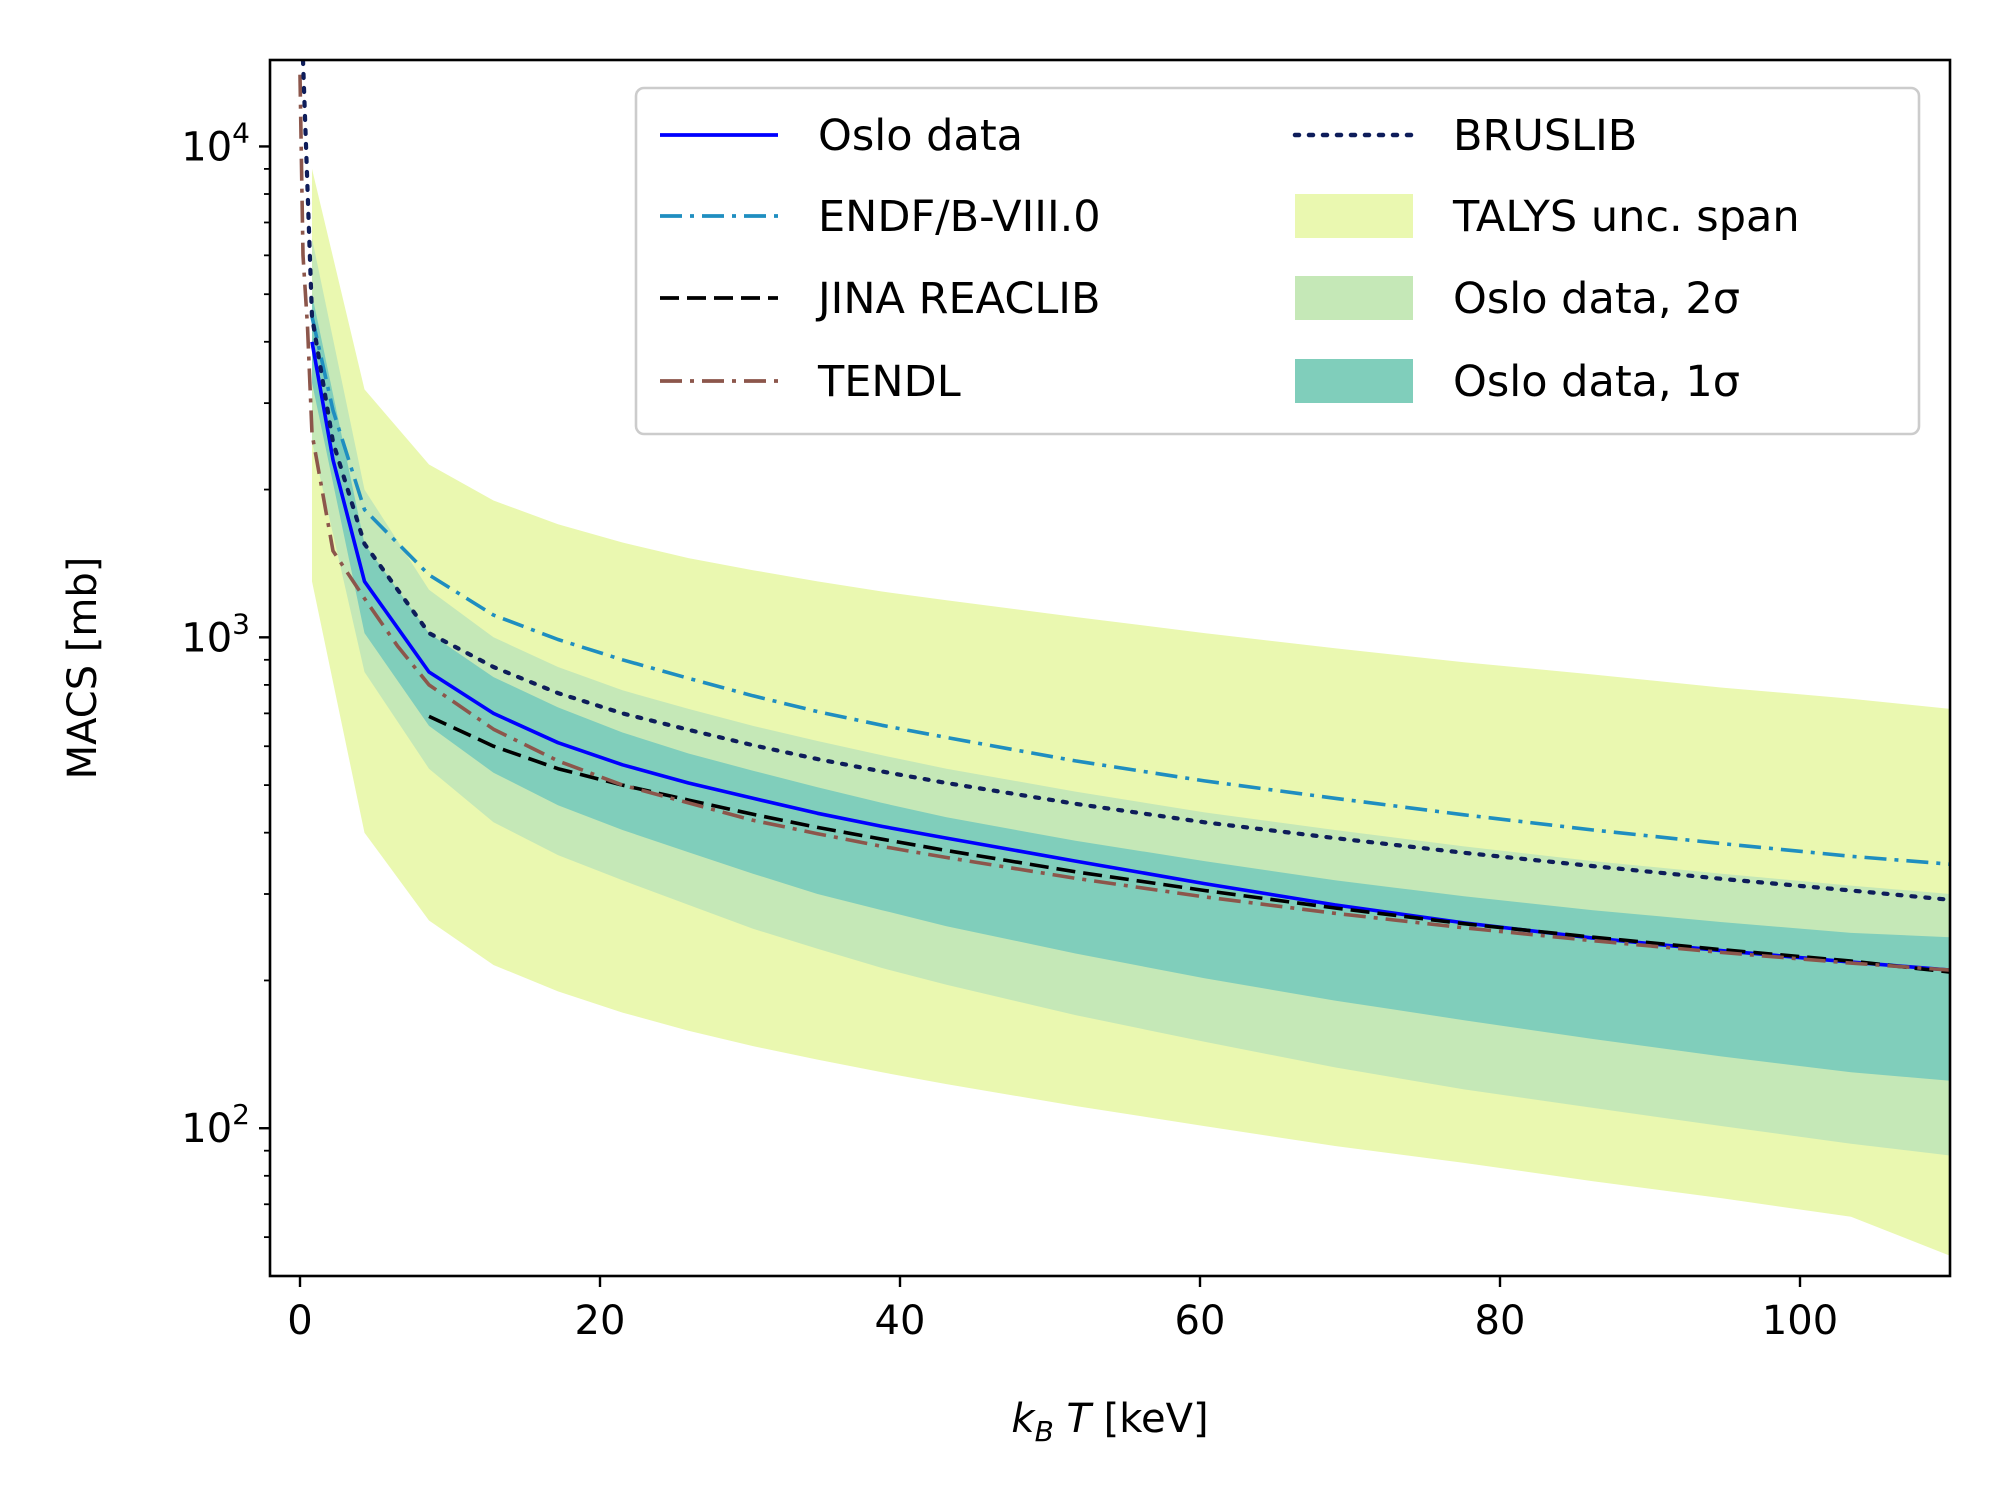 The height and width of the screenshot is (1500, 2000). I want to click on legend-label-talys-unc-span: TALYS unc. span, so click(1626, 217).